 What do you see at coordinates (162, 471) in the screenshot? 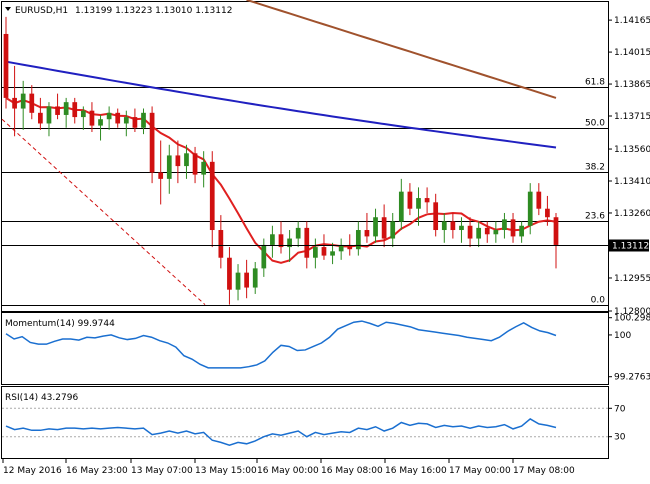
I see `time-tick-label: 13 May 07:00` at bounding box center [162, 471].